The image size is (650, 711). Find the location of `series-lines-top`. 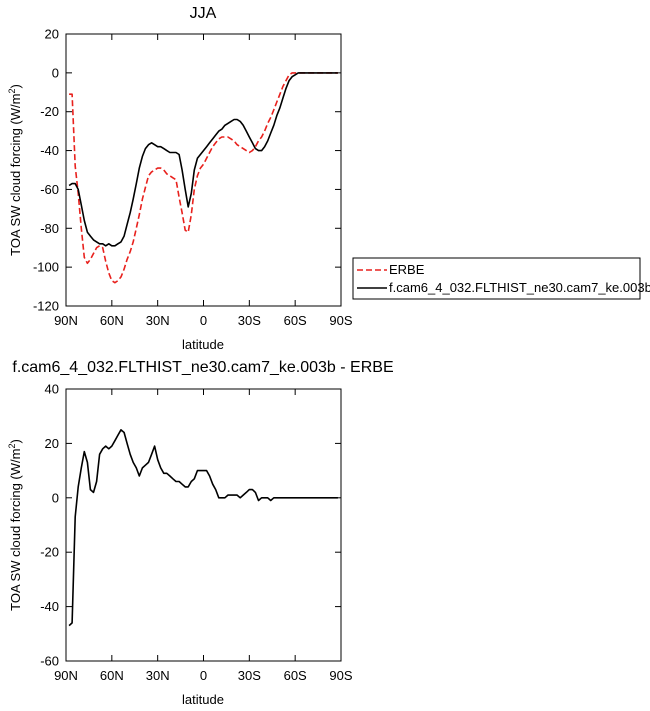

series-lines-top is located at coordinates (203, 178).